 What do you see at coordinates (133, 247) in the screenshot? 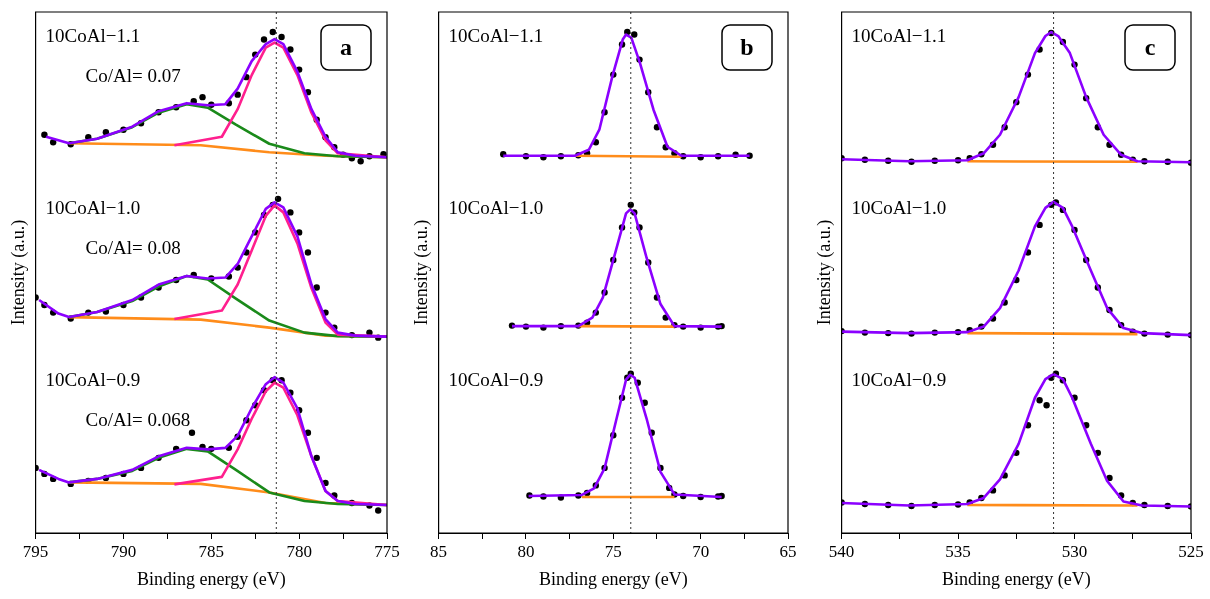
I see `annotation: Co/Al= 0.08` at bounding box center [133, 247].